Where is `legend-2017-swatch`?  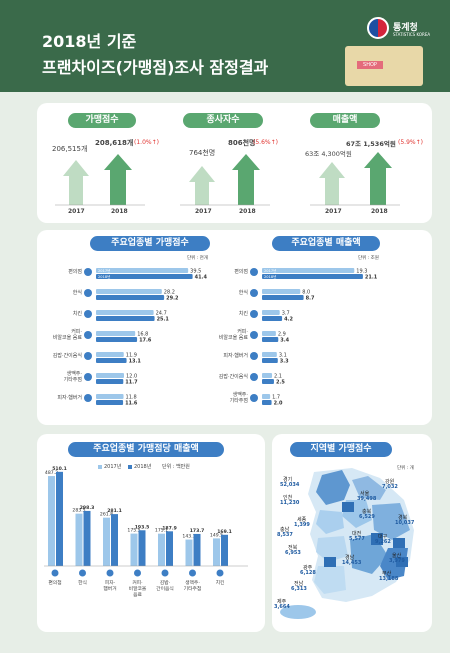
legend-2017-swatch is located at coordinates (100, 467).